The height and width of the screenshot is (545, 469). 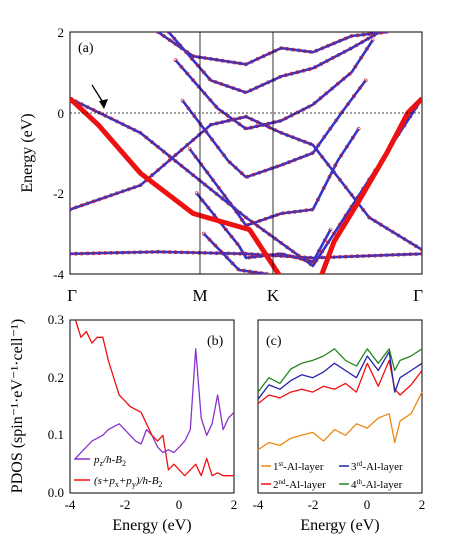 I want to click on pdos-c-lines, so click(x=340, y=399).